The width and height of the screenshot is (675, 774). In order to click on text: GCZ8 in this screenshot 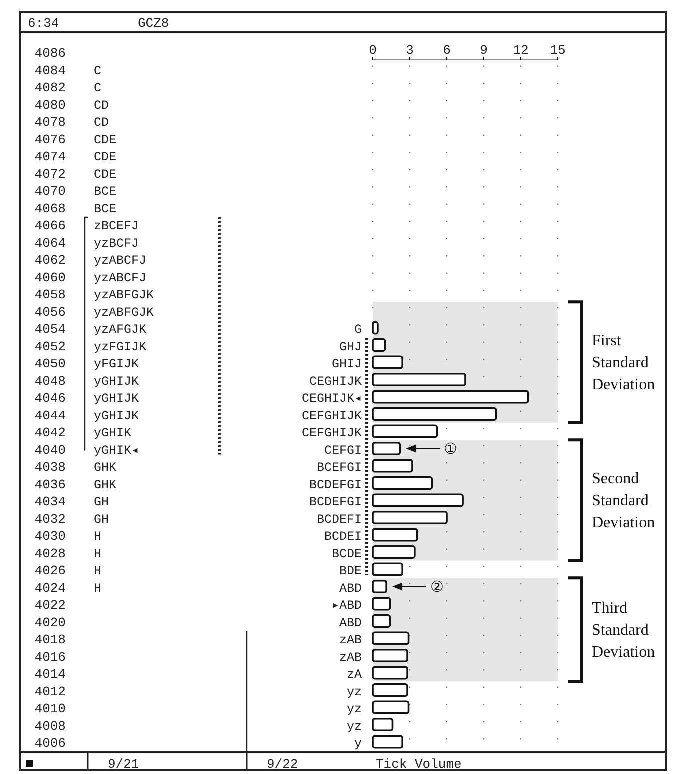, I will do `click(154, 23)`.